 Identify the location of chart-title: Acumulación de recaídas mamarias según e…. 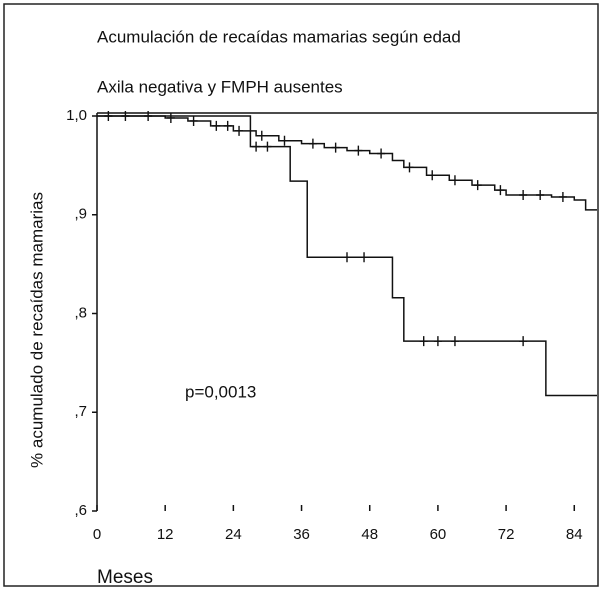
(279, 36).